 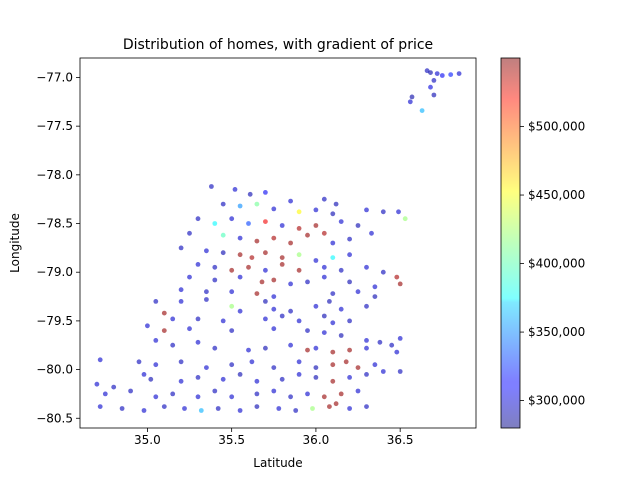 What do you see at coordinates (556, 127) in the screenshot?
I see `colorbar-tick-label: $500,000` at bounding box center [556, 127].